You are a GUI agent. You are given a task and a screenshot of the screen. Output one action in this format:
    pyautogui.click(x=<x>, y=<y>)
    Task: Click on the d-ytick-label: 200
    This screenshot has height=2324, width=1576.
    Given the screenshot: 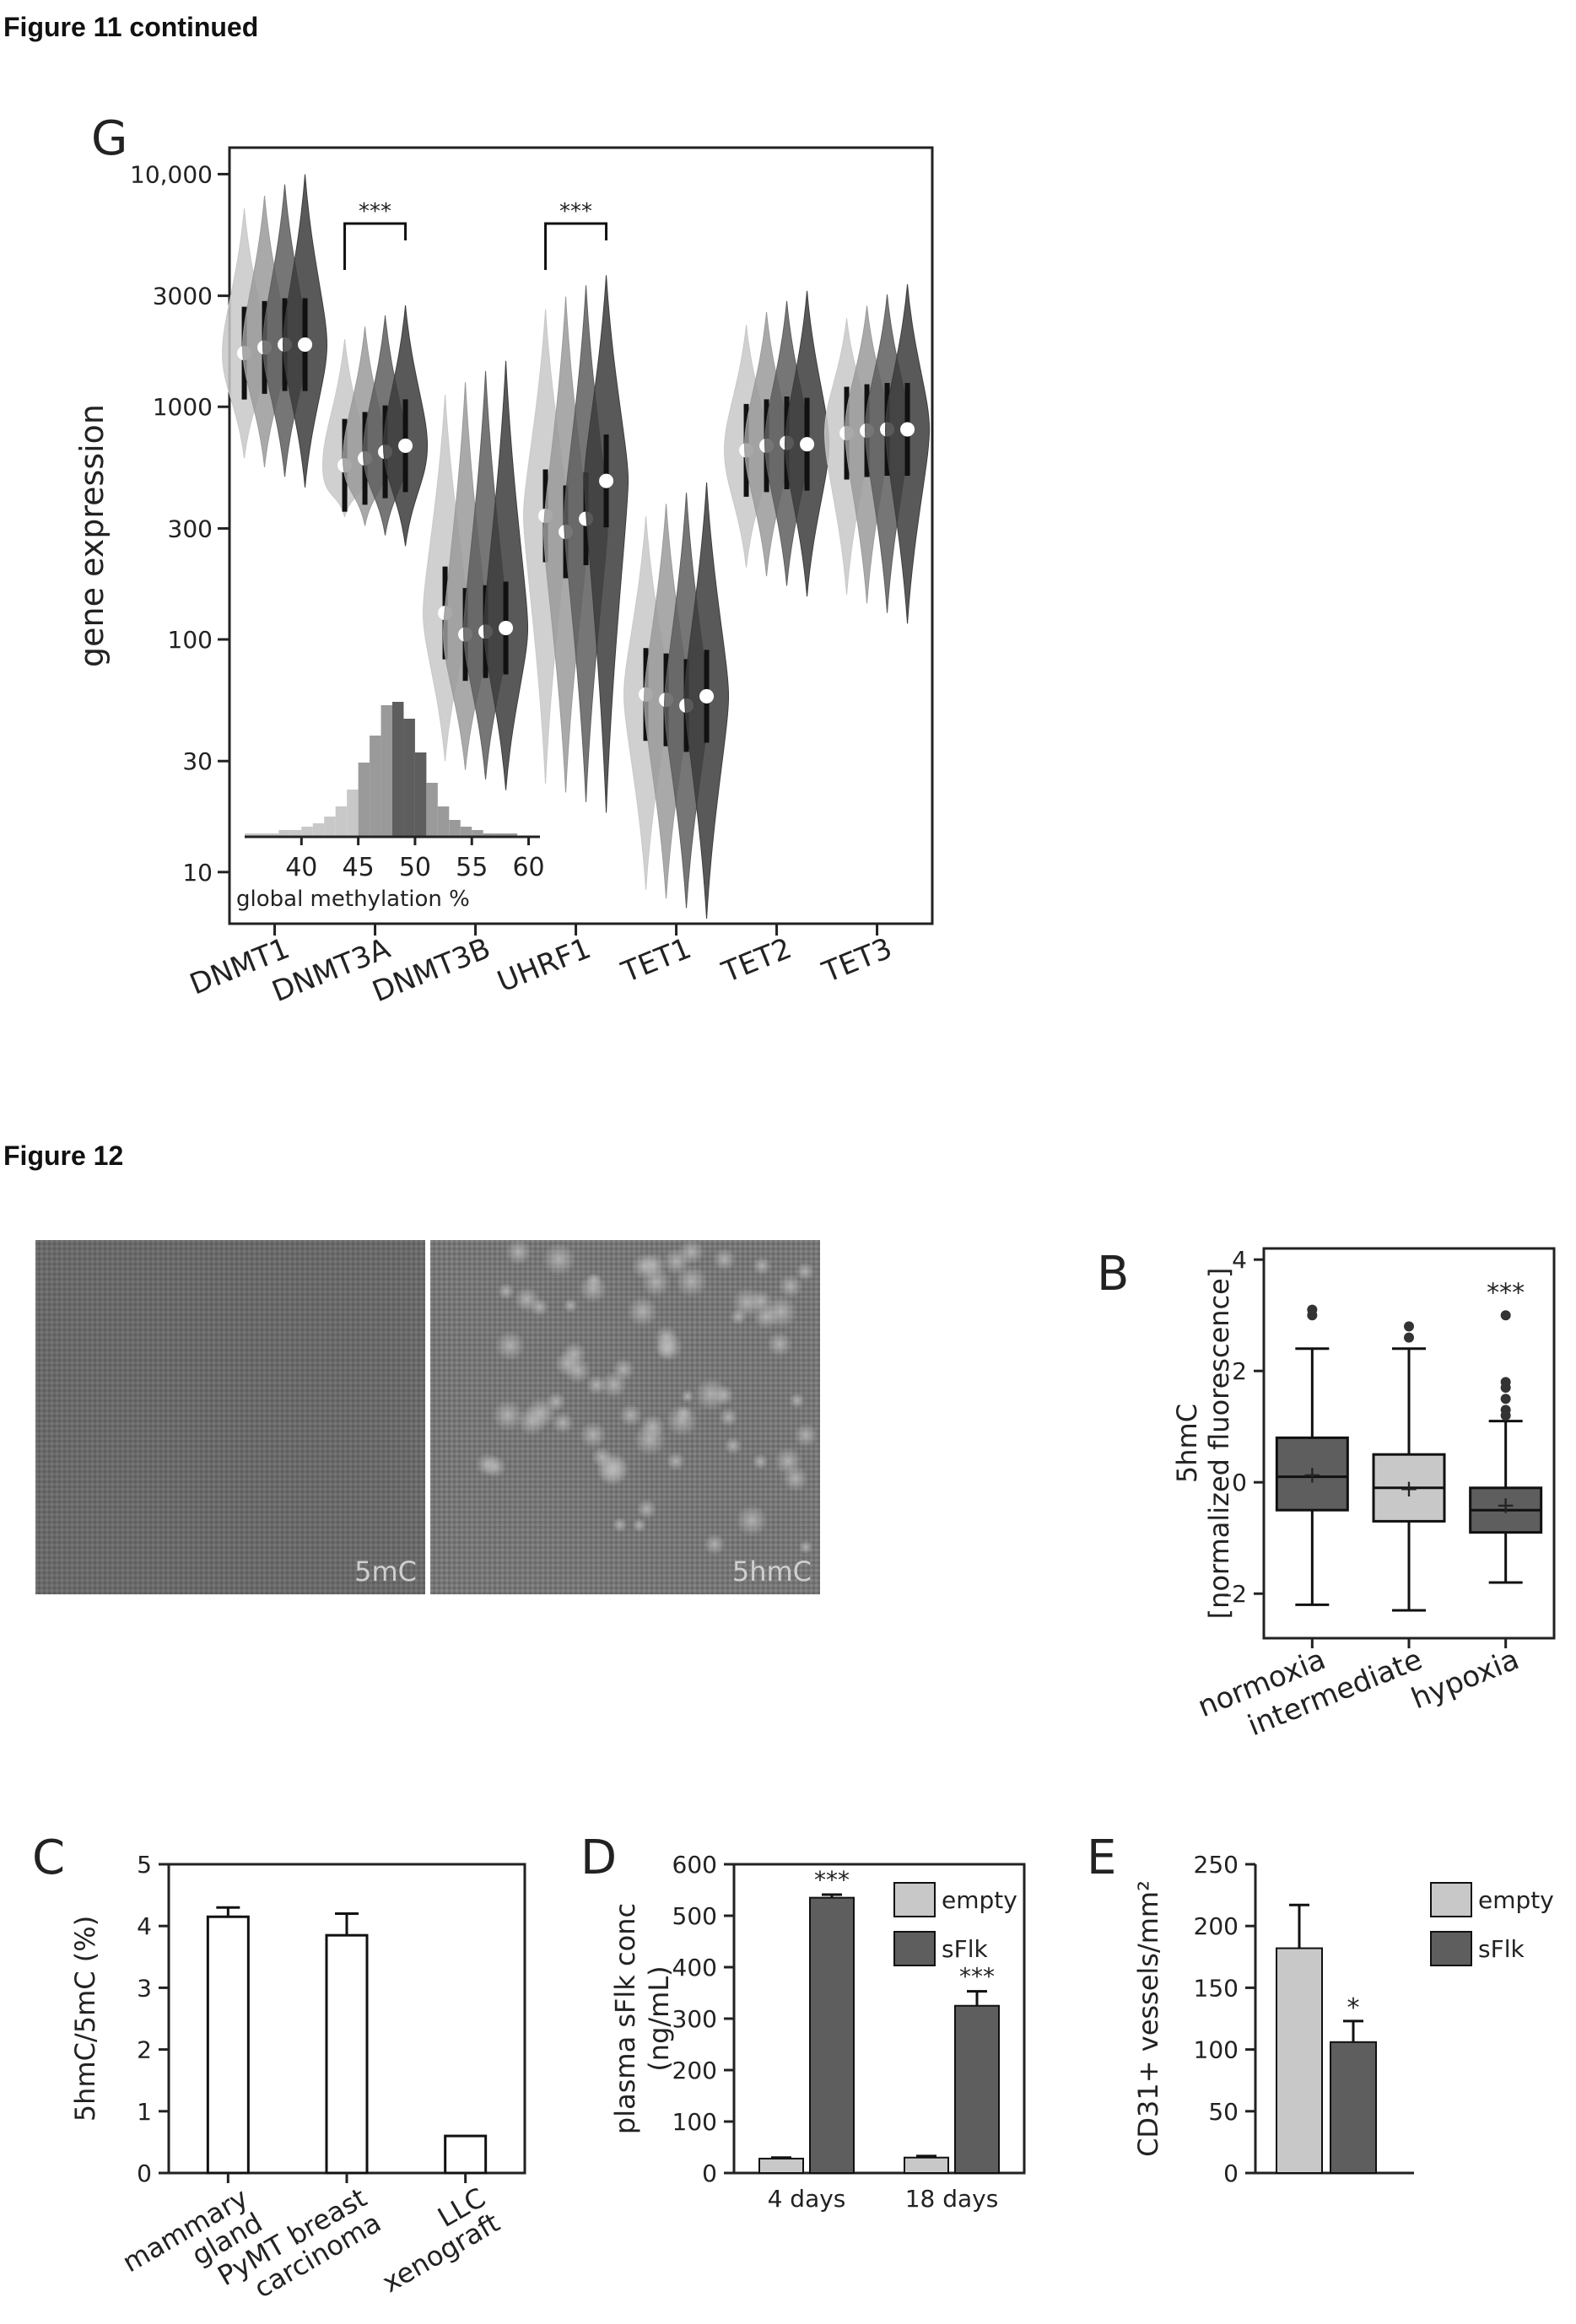 What is the action you would take?
    pyautogui.click(x=694, y=2070)
    